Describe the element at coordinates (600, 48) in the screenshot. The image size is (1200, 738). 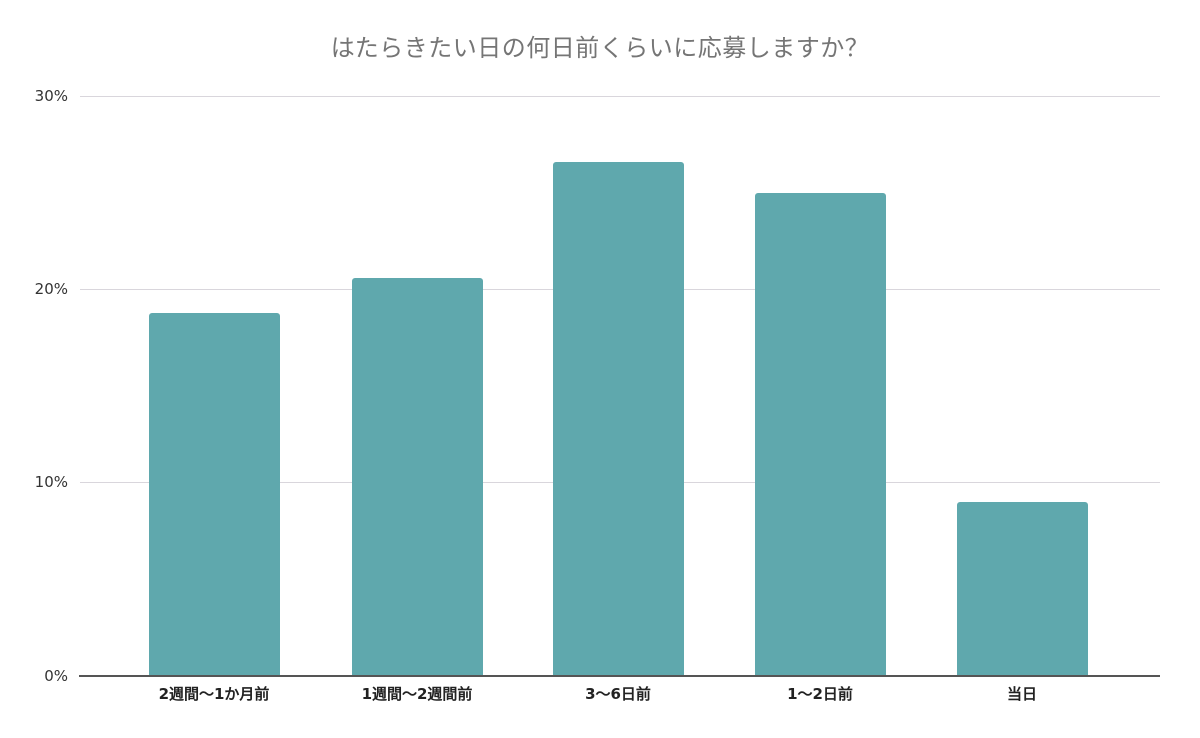
I see `chart-title: はたらきたい日の何日前くらいに応募しますか？` at that location.